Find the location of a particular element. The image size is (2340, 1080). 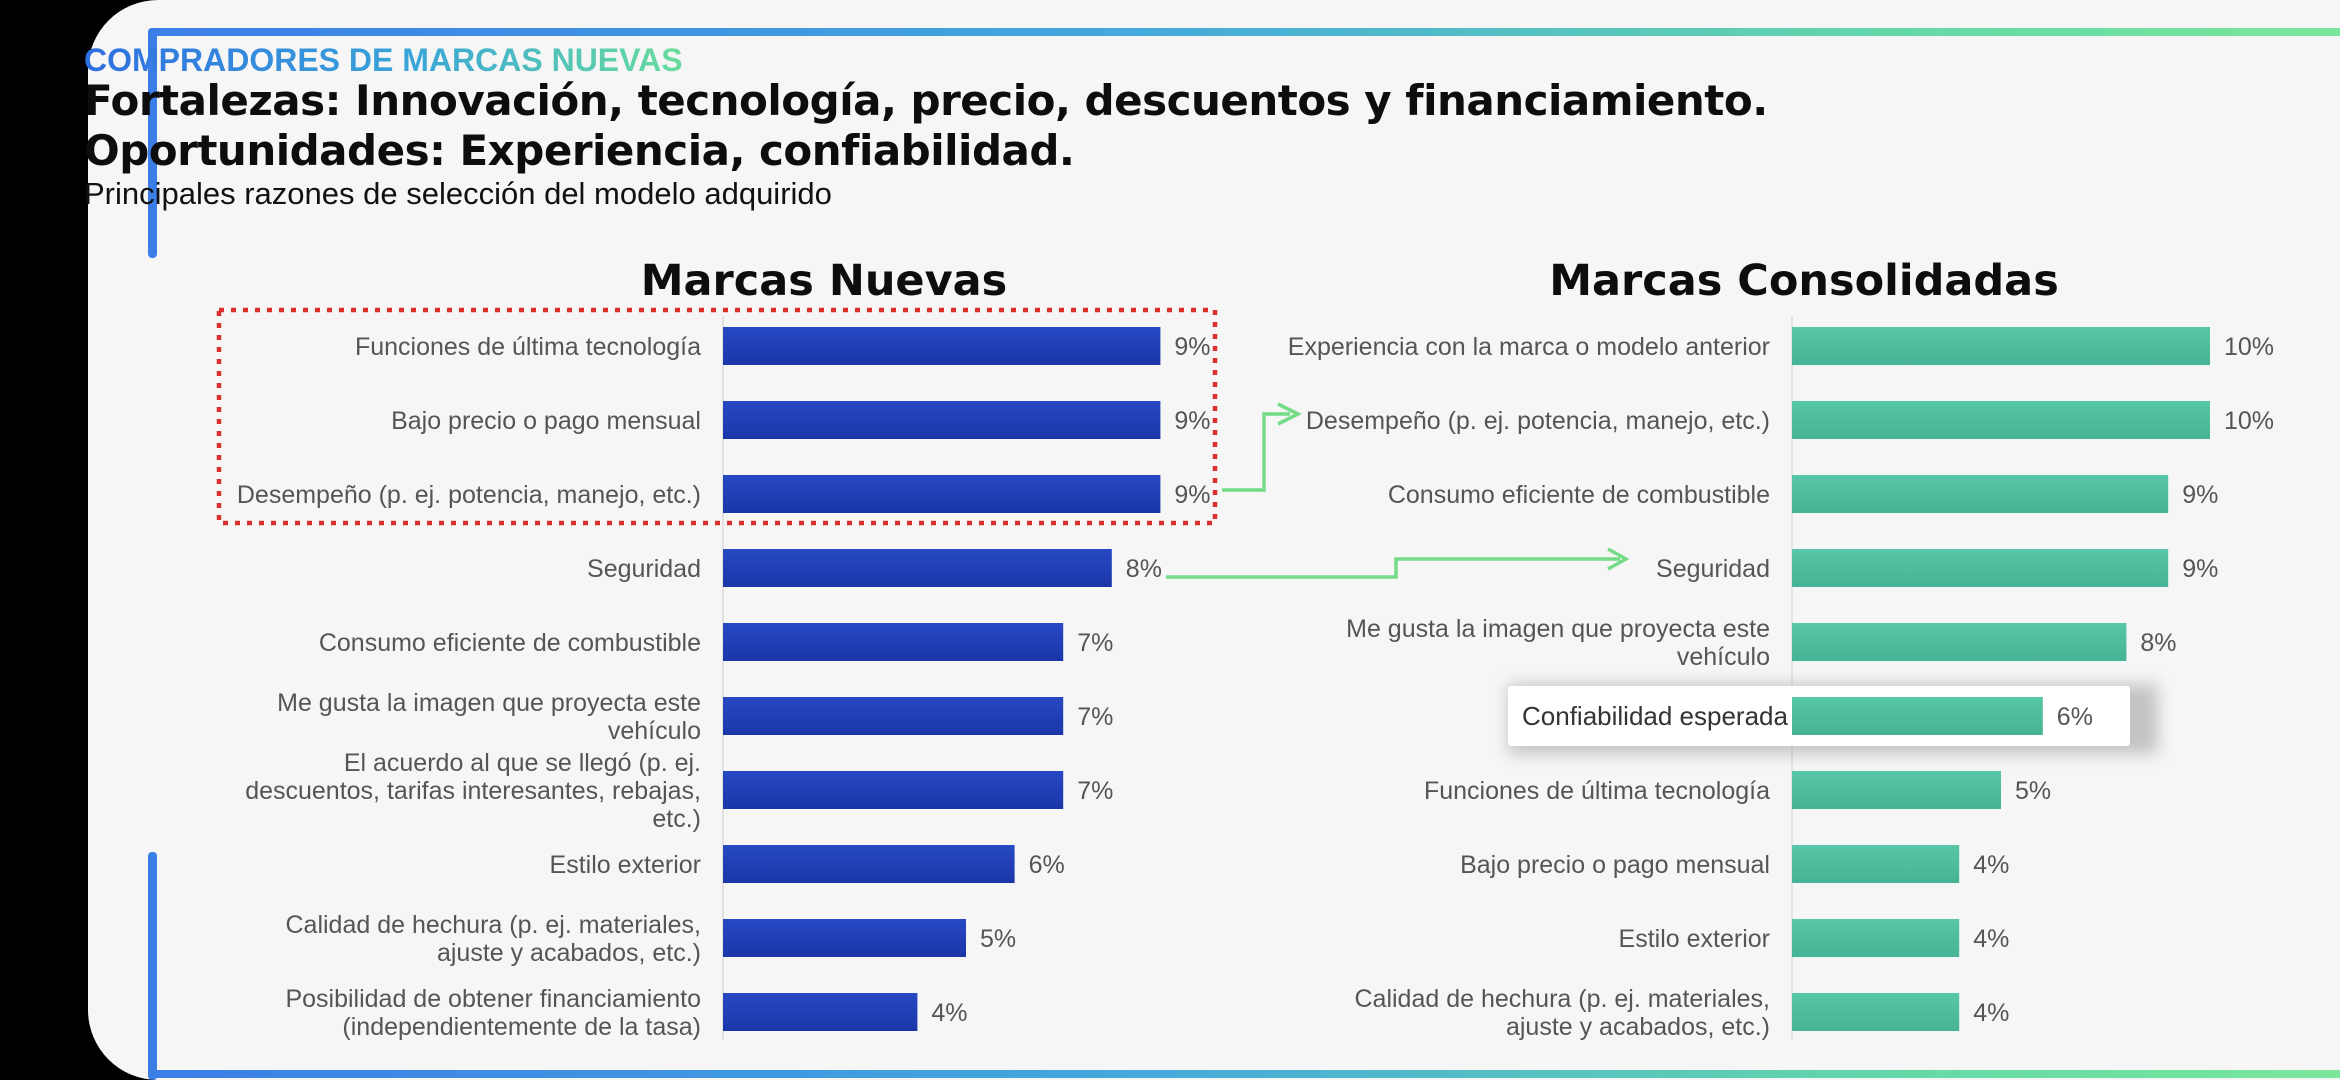

category-label-consolidadas: vehículo is located at coordinates (1723, 657).